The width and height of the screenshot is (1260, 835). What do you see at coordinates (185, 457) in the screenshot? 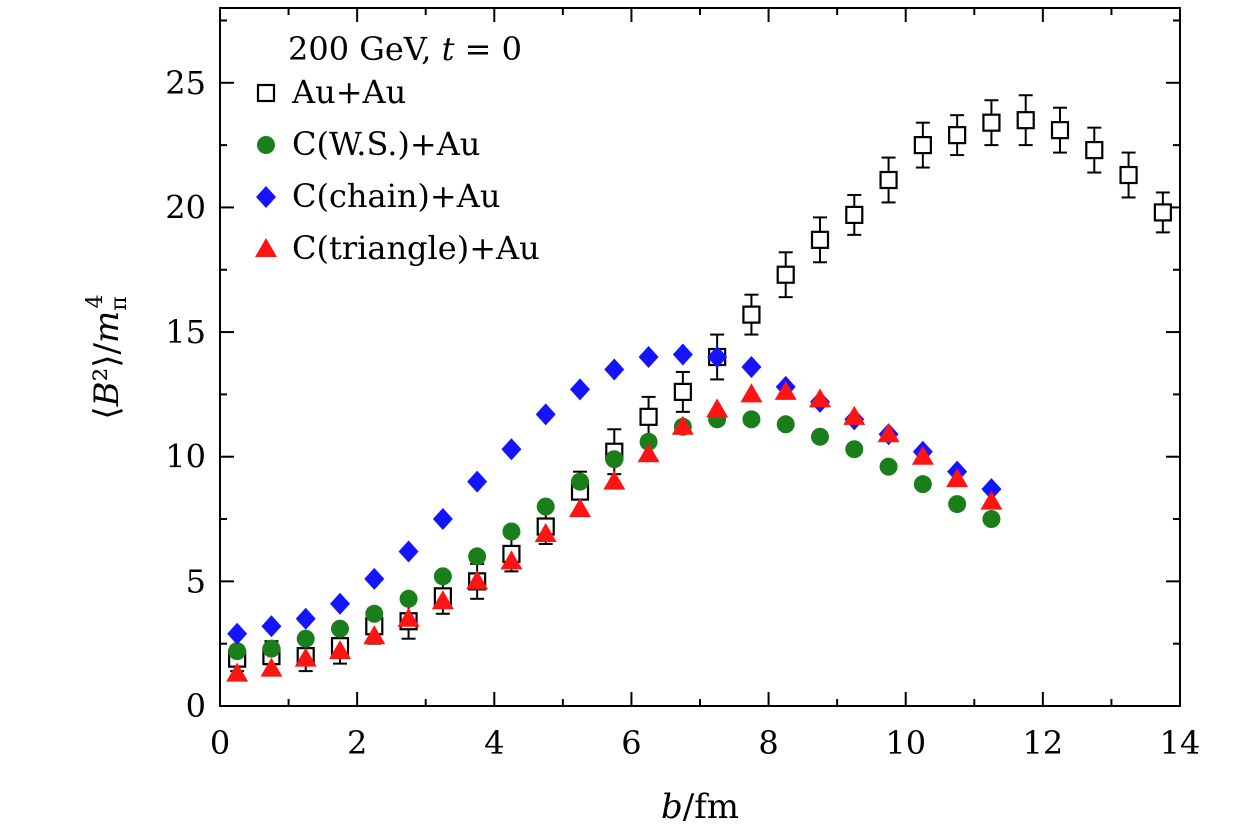
I see `y-tick-label: 10` at bounding box center [185, 457].